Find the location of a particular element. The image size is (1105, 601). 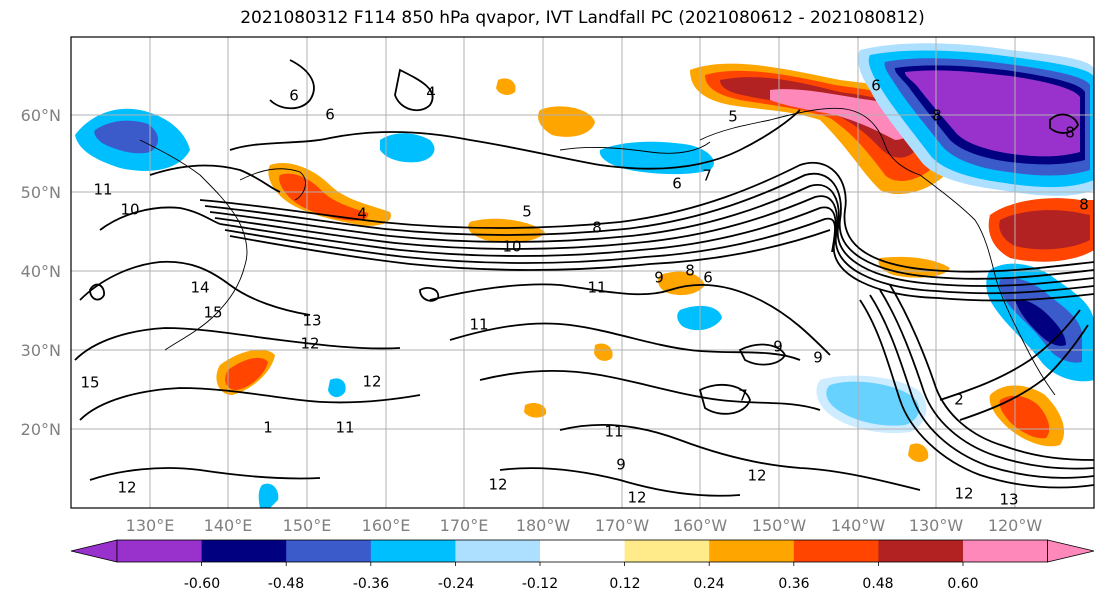

colorbar-outline is located at coordinates (582, 551).